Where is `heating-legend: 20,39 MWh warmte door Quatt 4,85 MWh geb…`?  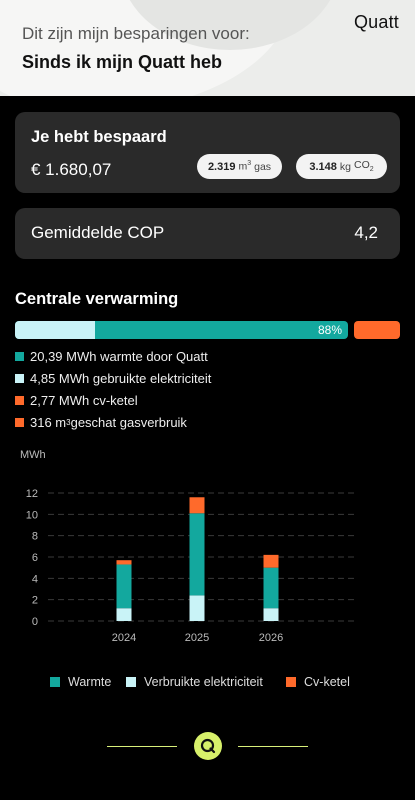 heating-legend: 20,39 MWh warmte door Quatt 4,85 MWh geb… is located at coordinates (113, 389).